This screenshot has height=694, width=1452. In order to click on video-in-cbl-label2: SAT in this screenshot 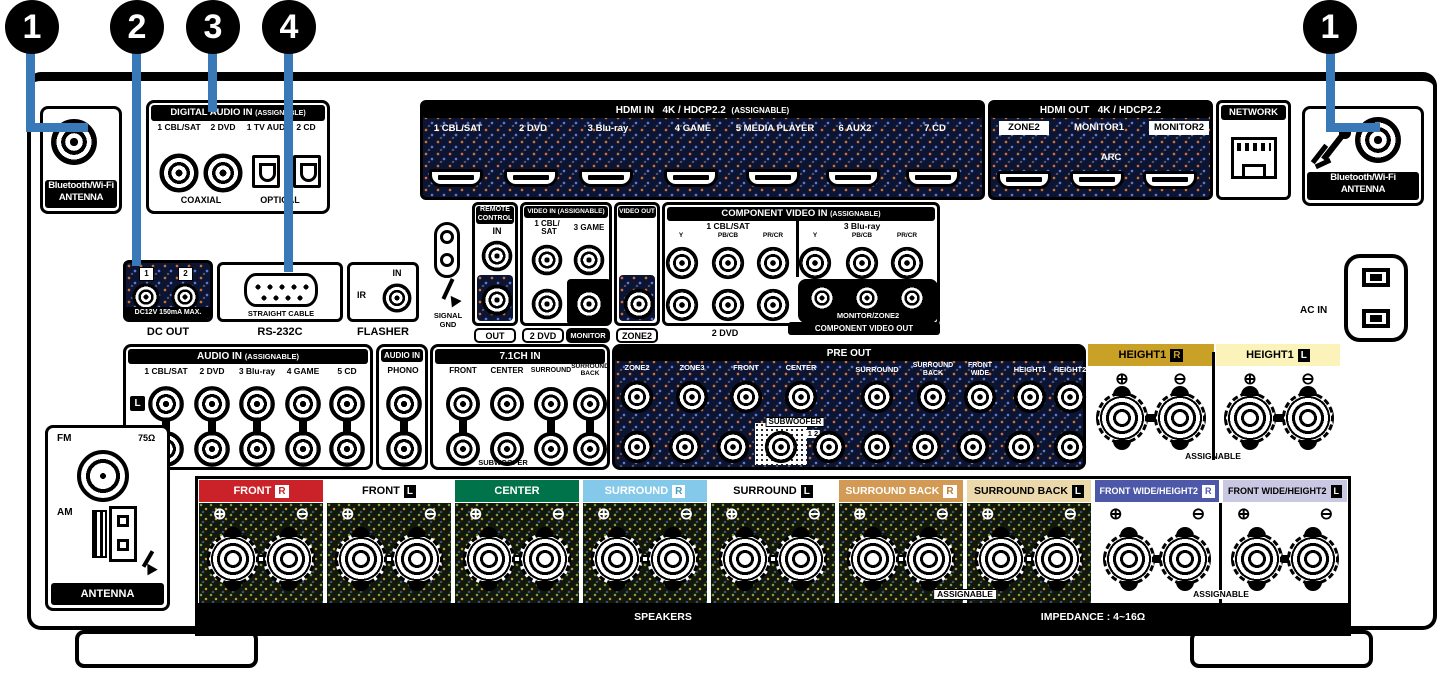, I will do `click(549, 231)`.